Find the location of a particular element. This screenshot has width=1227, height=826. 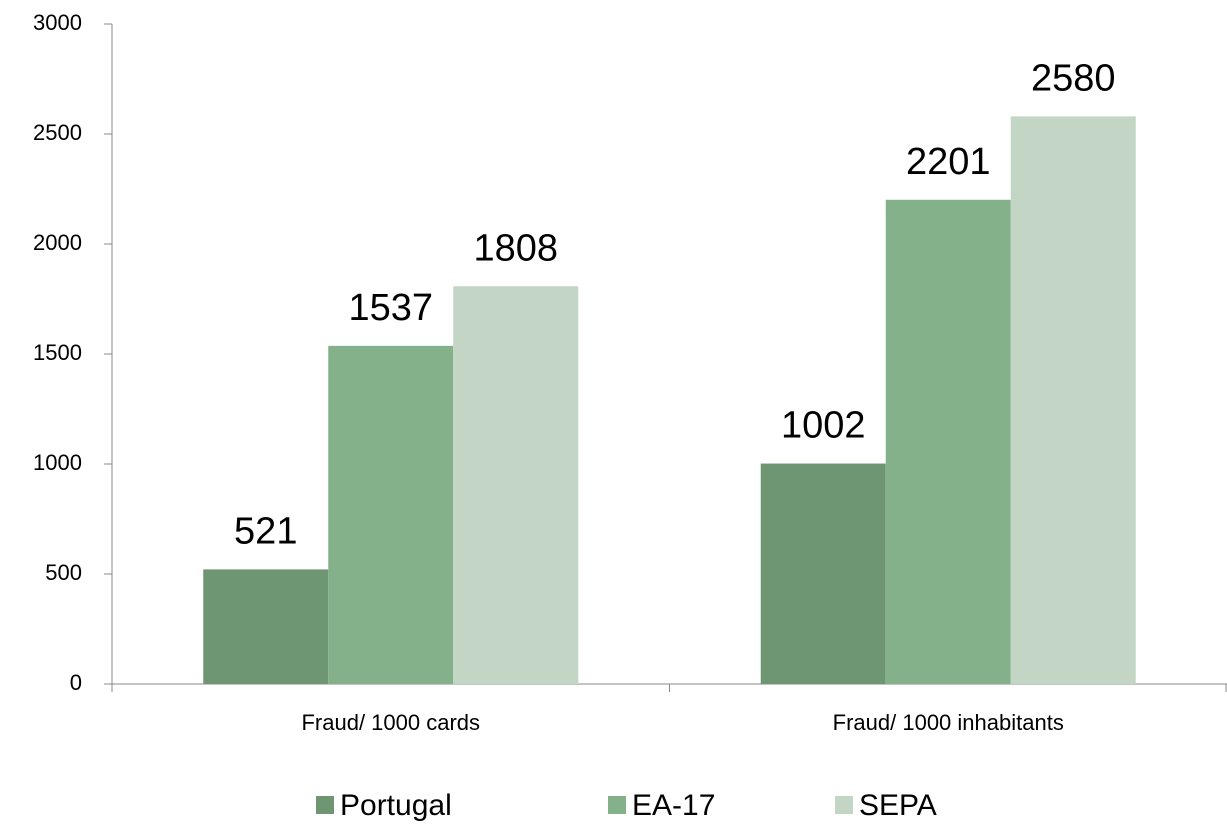

y-tick-label: 3000 is located at coordinates (57, 22).